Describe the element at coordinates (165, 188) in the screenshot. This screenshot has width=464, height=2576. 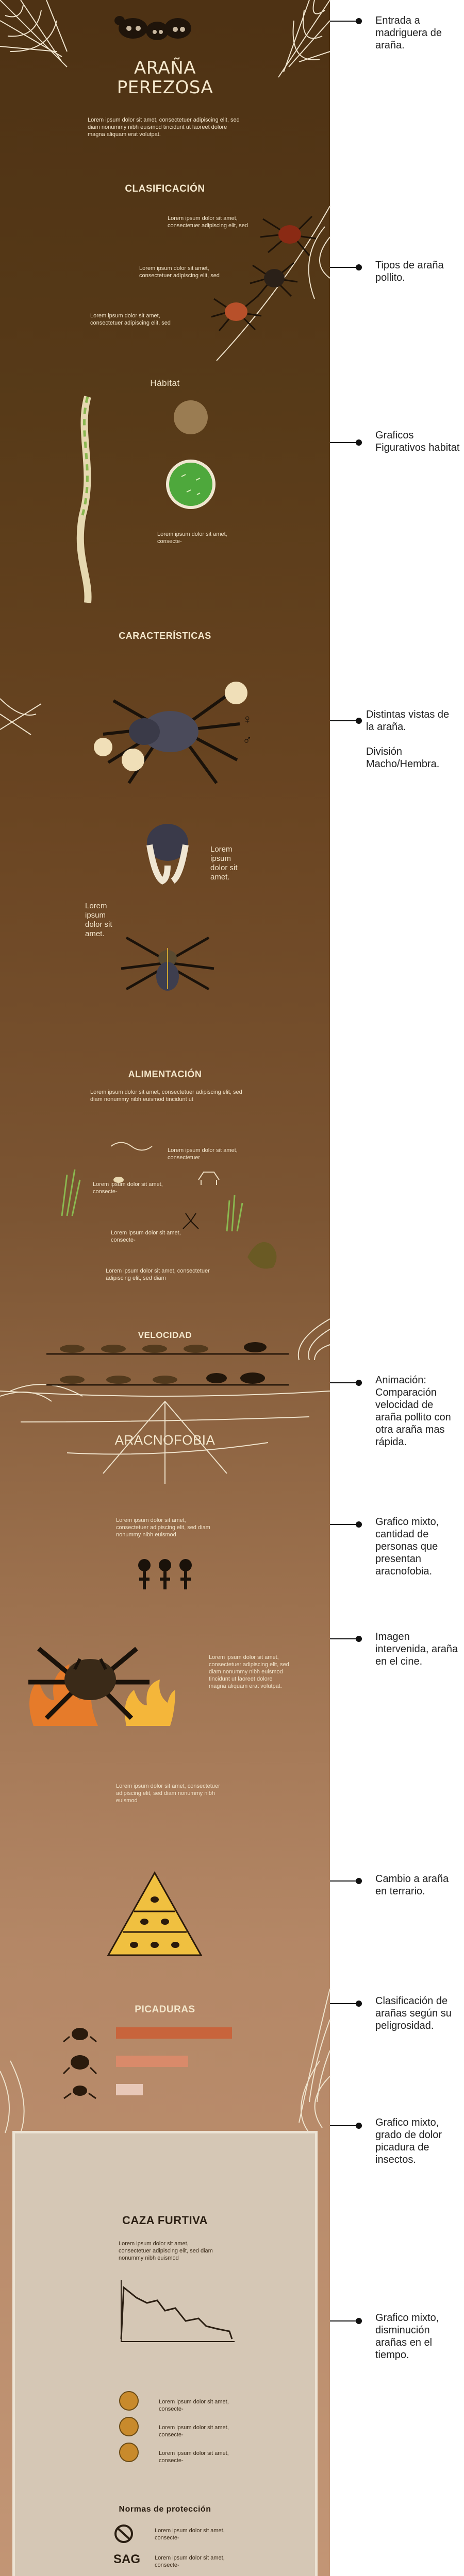
I see `clasificacion-title: CLASIFICACIÓN` at that location.